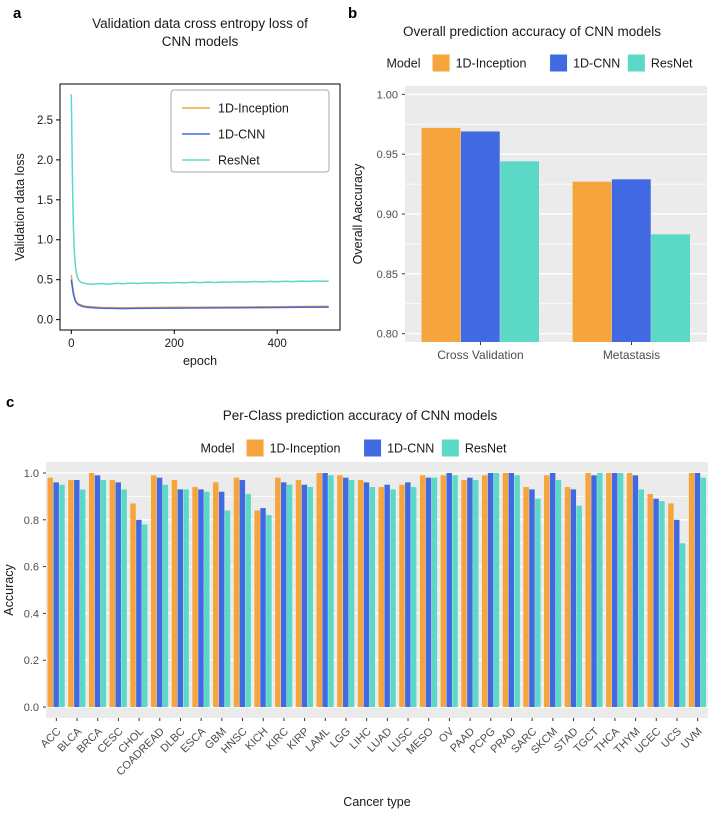 The height and width of the screenshot is (823, 714). I want to click on bar-1D-Inception-BRCA, so click(91, 590).